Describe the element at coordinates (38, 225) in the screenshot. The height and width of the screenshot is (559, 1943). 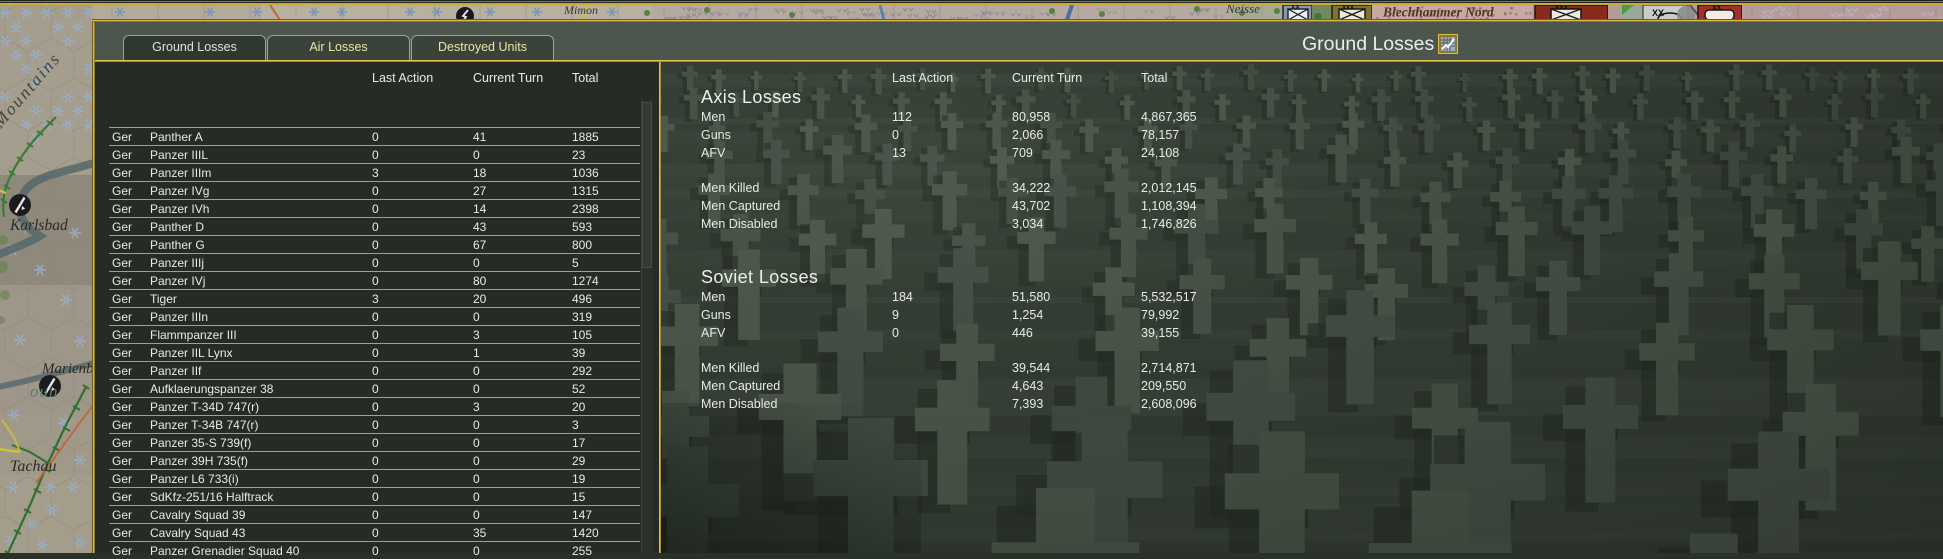
I see `svg-text: Karlsbad` at that location.